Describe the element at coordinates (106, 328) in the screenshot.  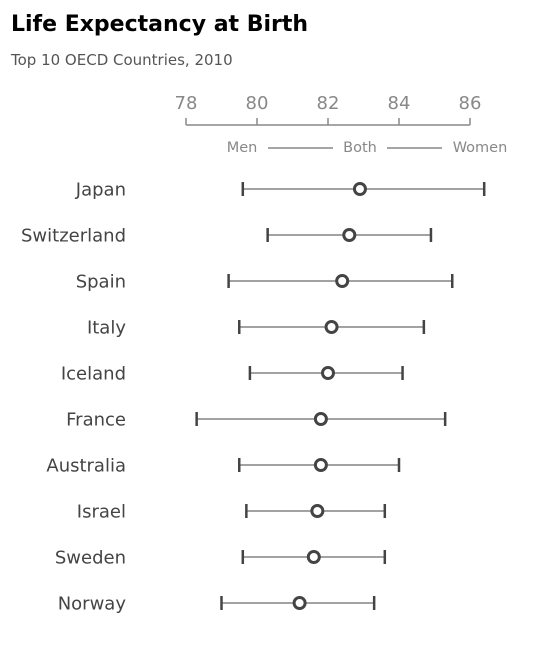
I see `country-label: Italy` at that location.